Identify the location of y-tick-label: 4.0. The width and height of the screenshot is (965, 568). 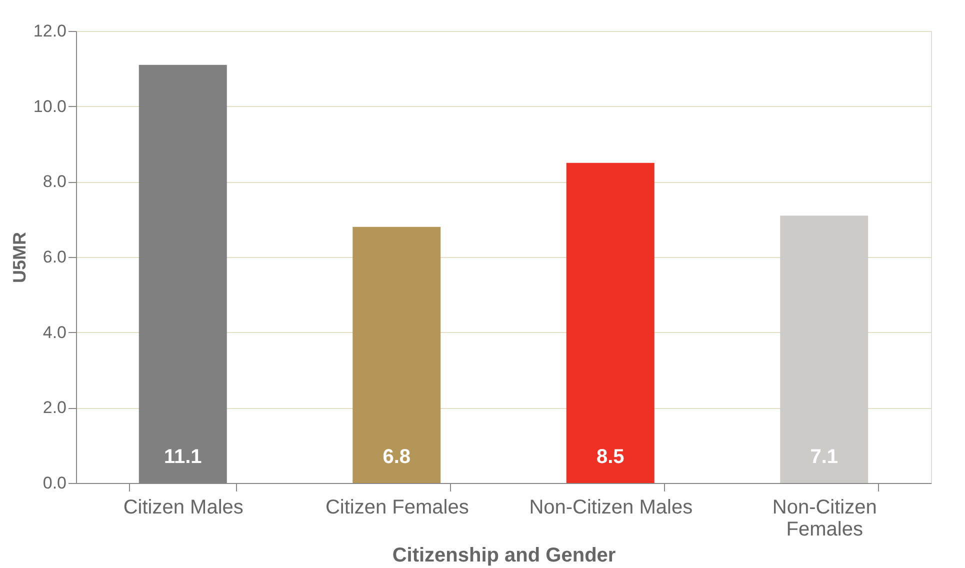
(54, 332).